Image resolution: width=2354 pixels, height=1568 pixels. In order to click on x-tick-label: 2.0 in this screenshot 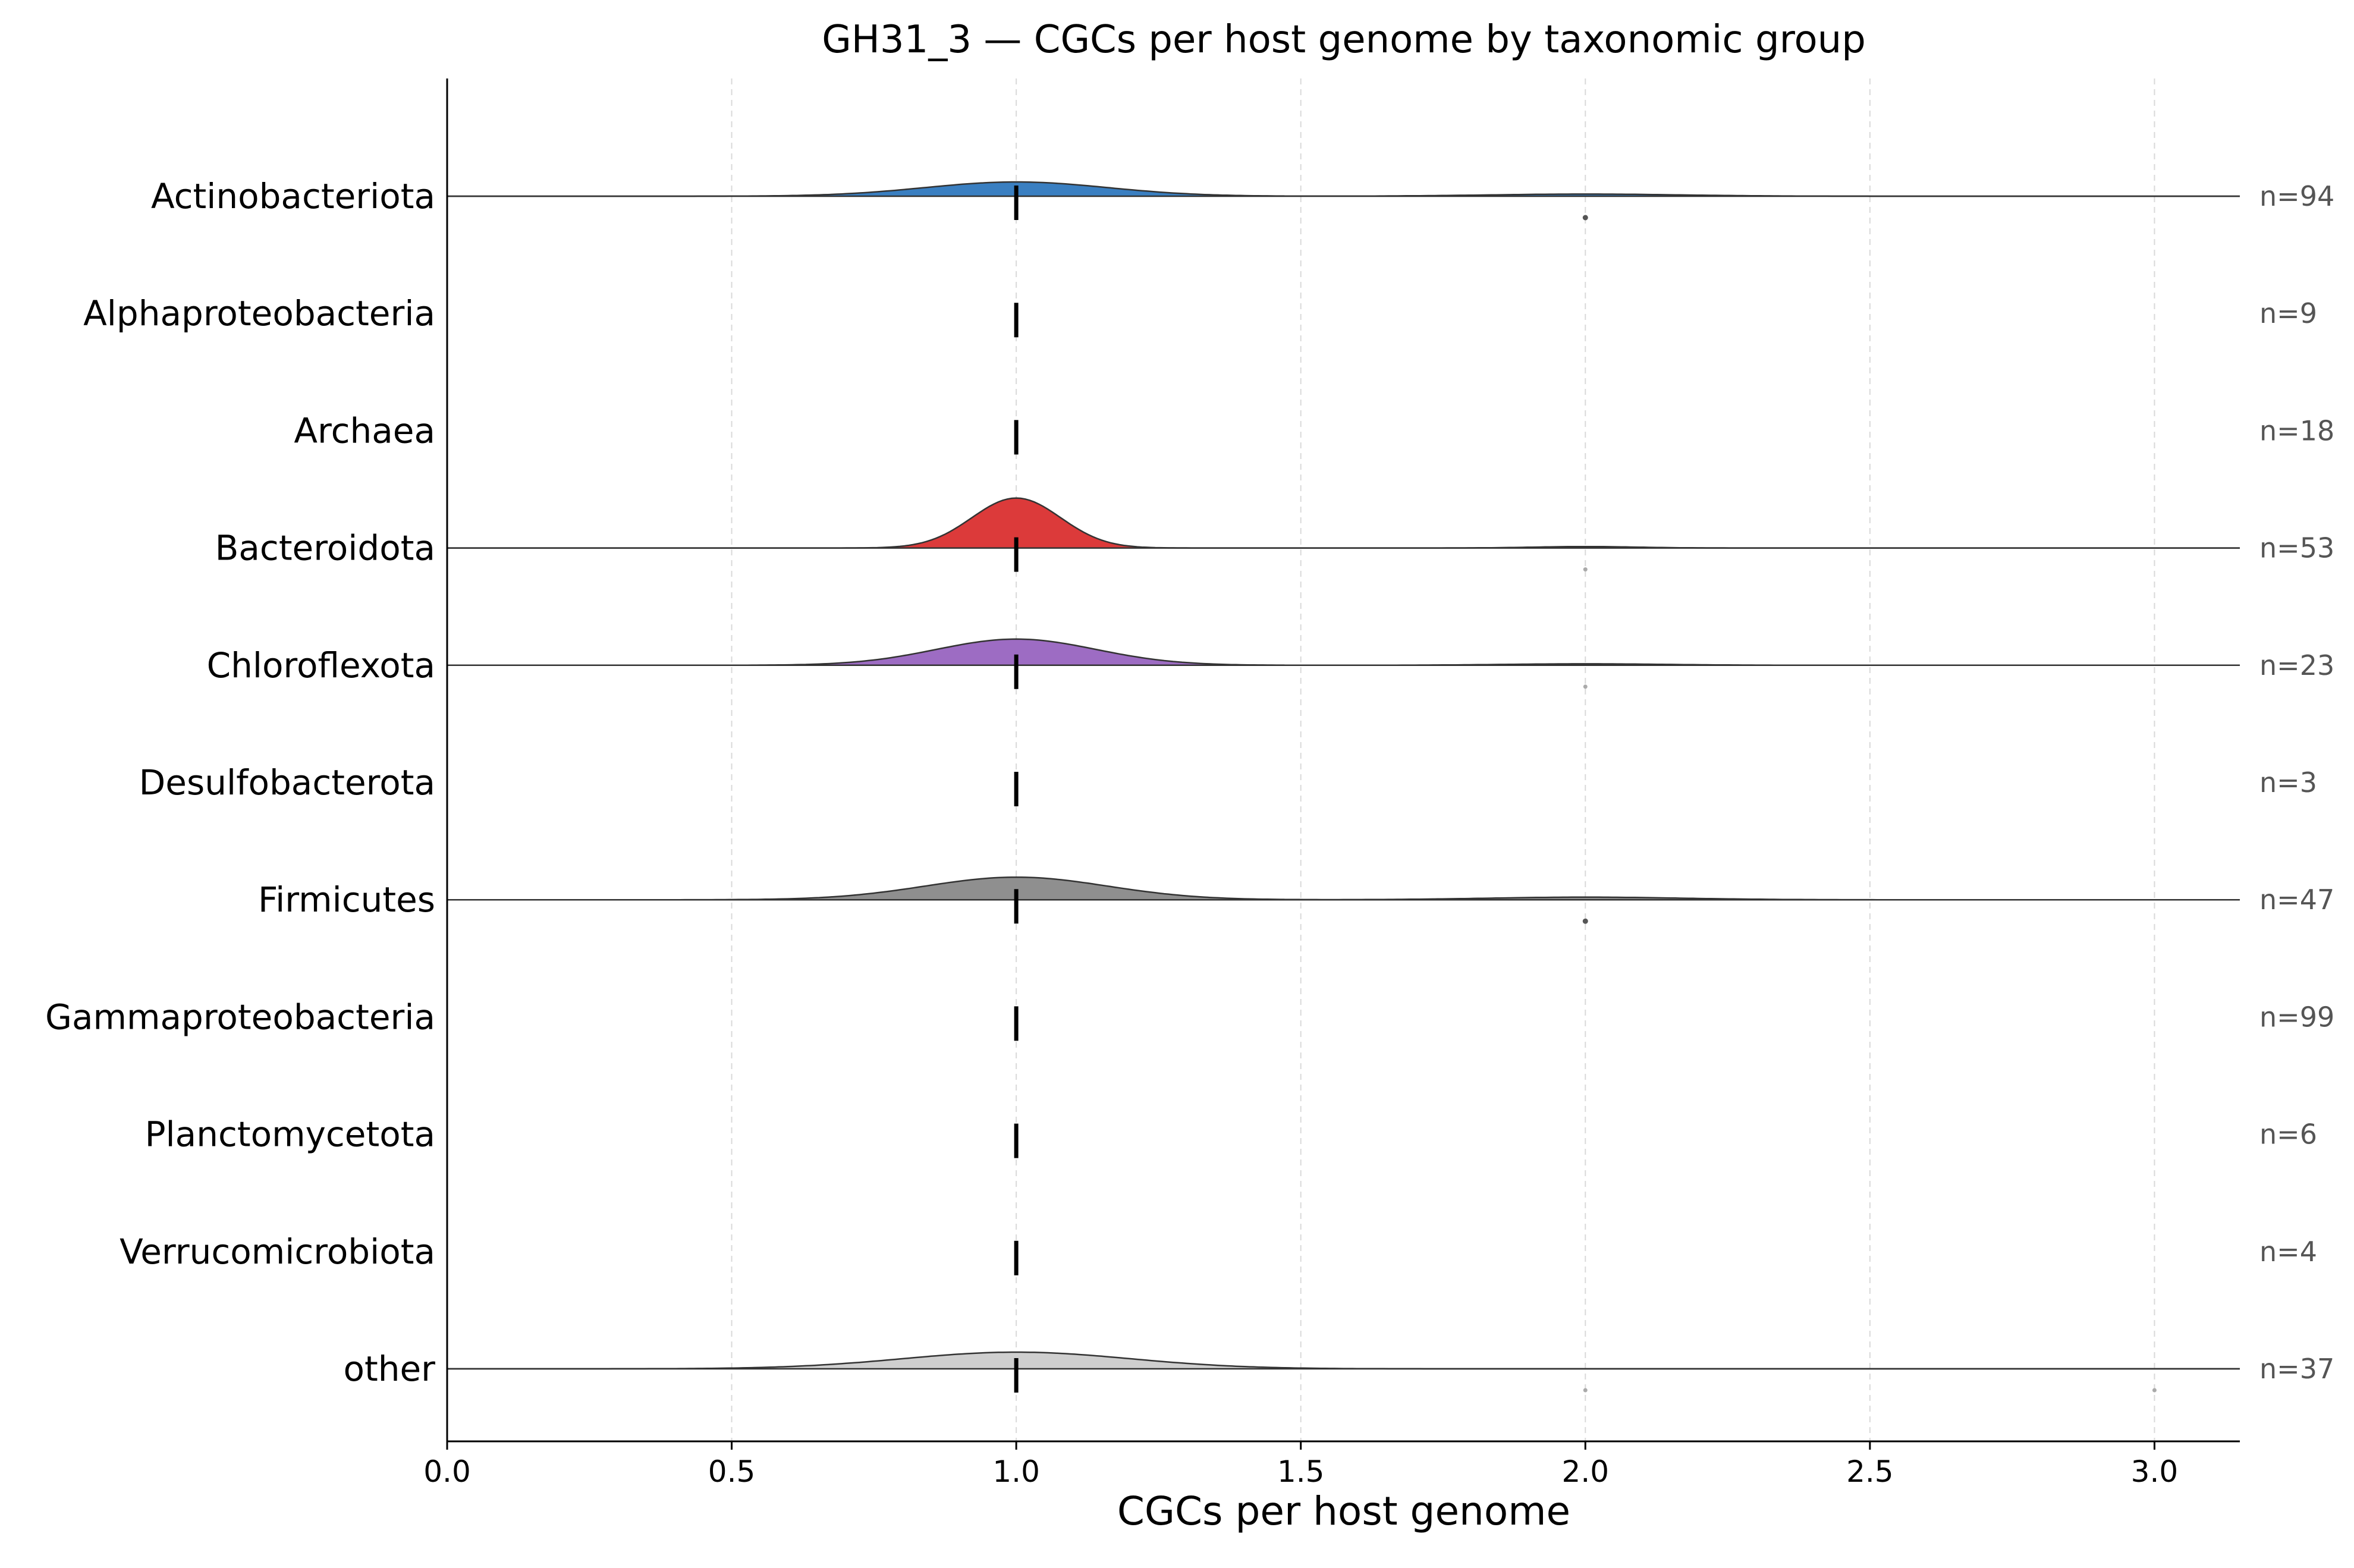, I will do `click(1586, 1471)`.